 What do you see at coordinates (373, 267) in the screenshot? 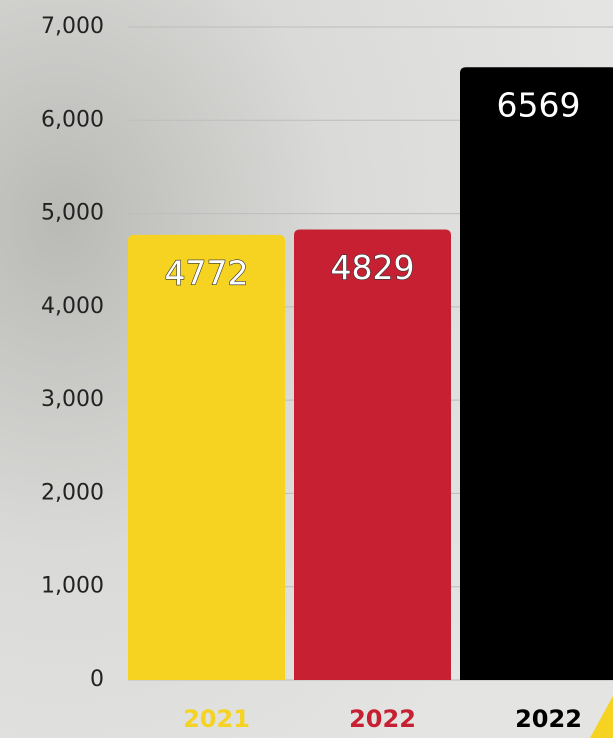
I see `value-label: 4829` at bounding box center [373, 267].